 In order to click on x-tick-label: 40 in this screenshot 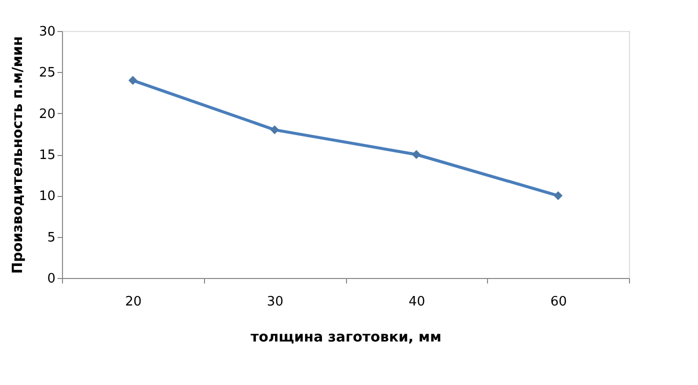, I will do `click(417, 302)`.